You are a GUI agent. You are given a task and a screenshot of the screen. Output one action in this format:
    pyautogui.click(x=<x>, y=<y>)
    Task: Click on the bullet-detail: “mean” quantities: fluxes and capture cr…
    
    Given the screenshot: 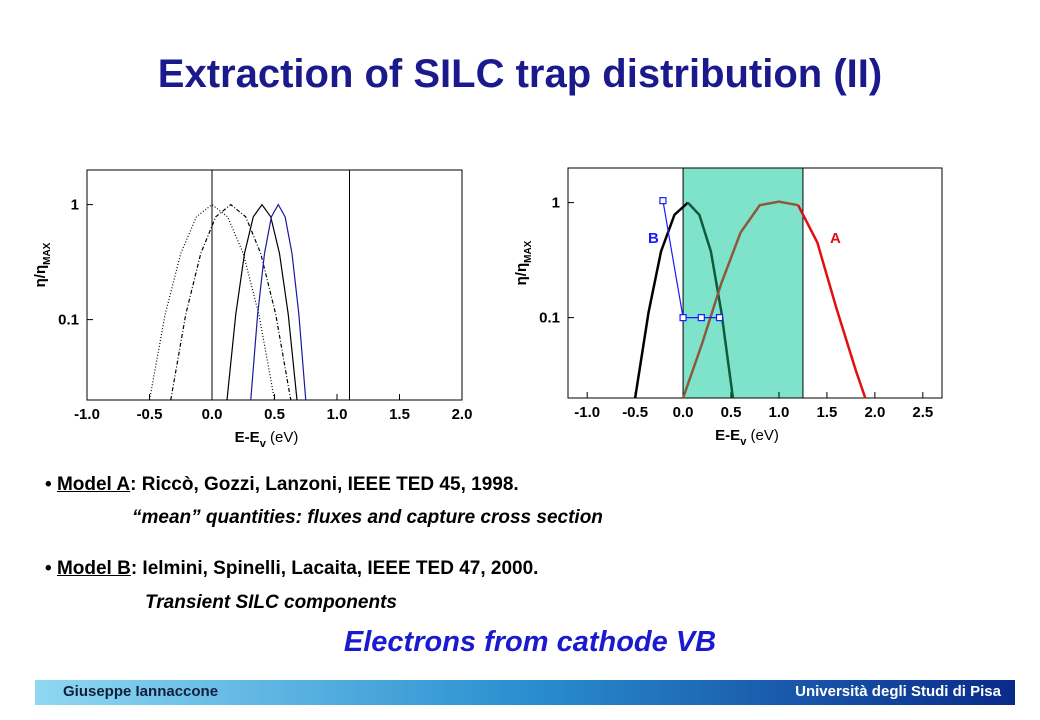 What is the action you would take?
    pyautogui.click(x=367, y=517)
    